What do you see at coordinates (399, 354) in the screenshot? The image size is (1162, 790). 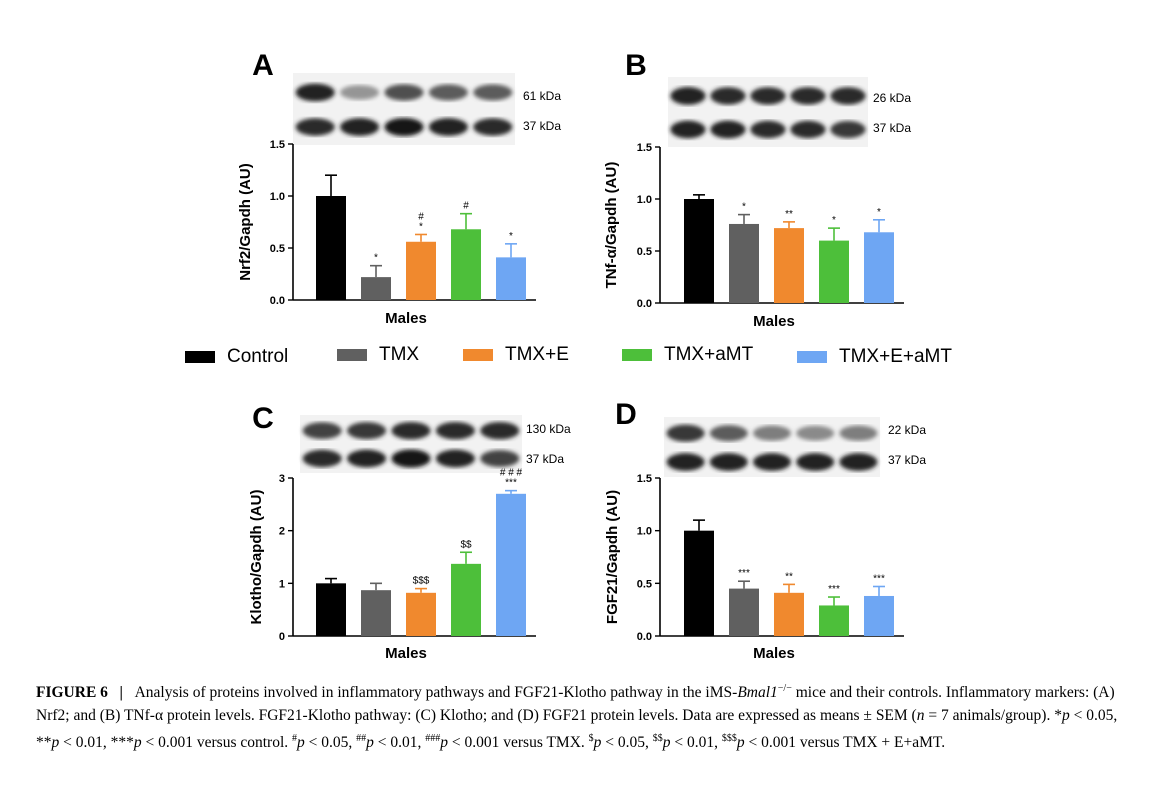 I see `legend-label-tmx: TMX` at bounding box center [399, 354].